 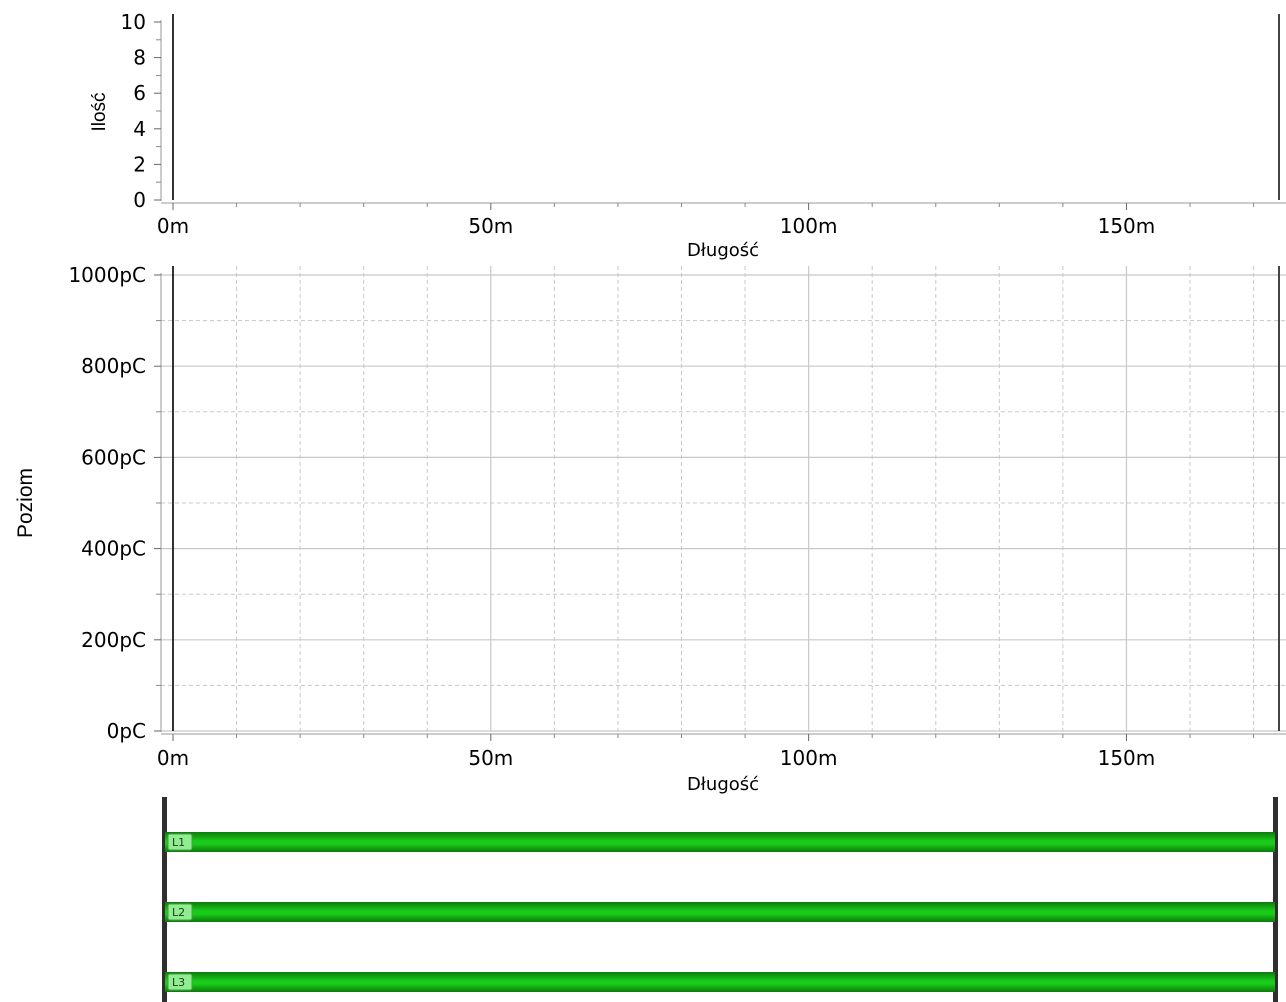 What do you see at coordinates (1275, 899) in the screenshot?
I see `end-marker-bar` at bounding box center [1275, 899].